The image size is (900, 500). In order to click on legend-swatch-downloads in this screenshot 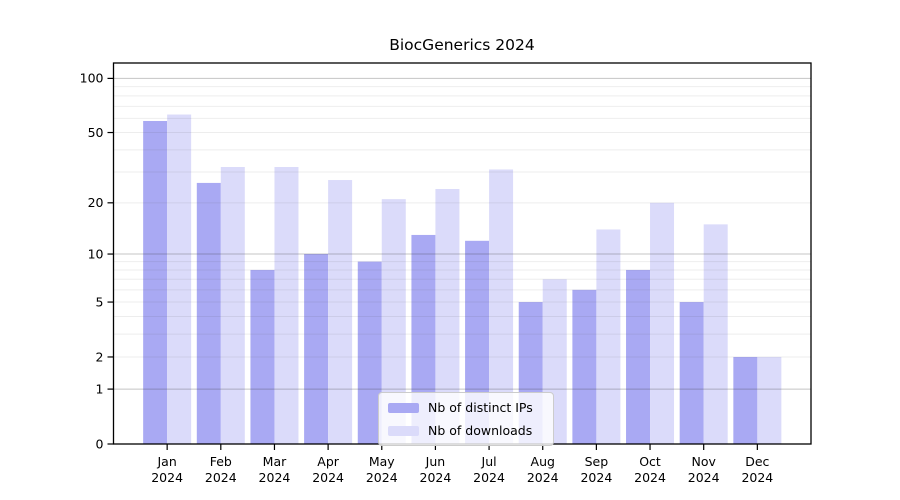, I will do `click(403, 430)`.